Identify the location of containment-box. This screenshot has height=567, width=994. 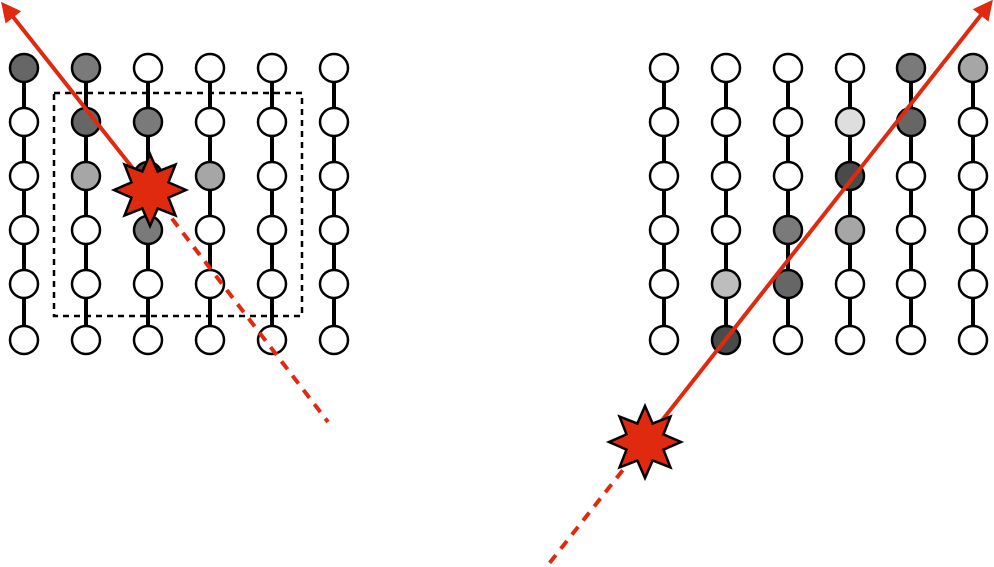
(178, 204).